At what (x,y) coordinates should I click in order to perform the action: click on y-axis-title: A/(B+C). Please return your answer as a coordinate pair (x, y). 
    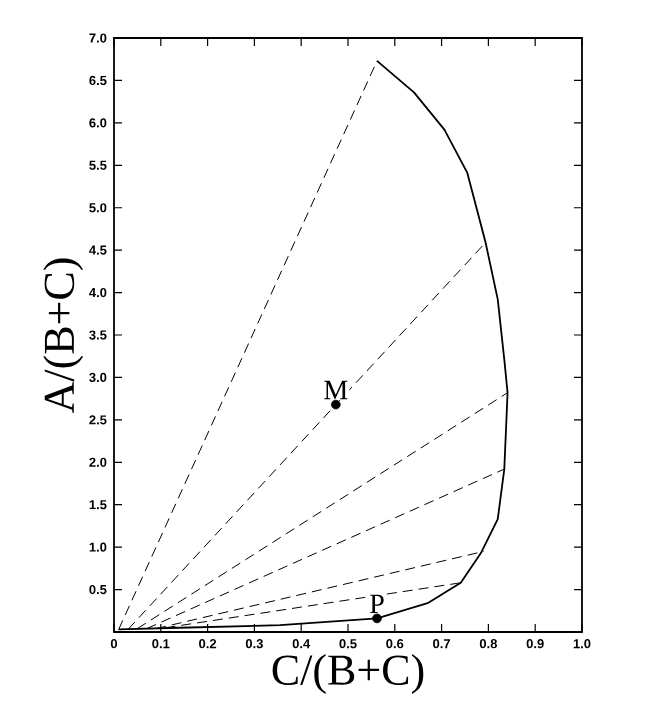
    Looking at the image, I should click on (63, 335).